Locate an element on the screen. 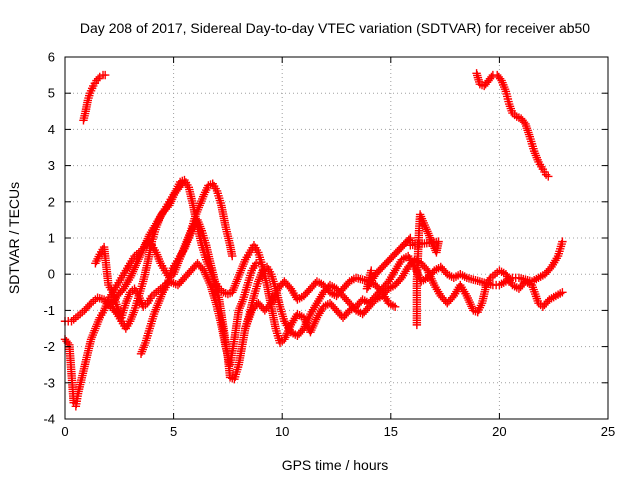 This screenshot has height=480, width=640. y-tick-label: -2 is located at coordinates (49, 346).